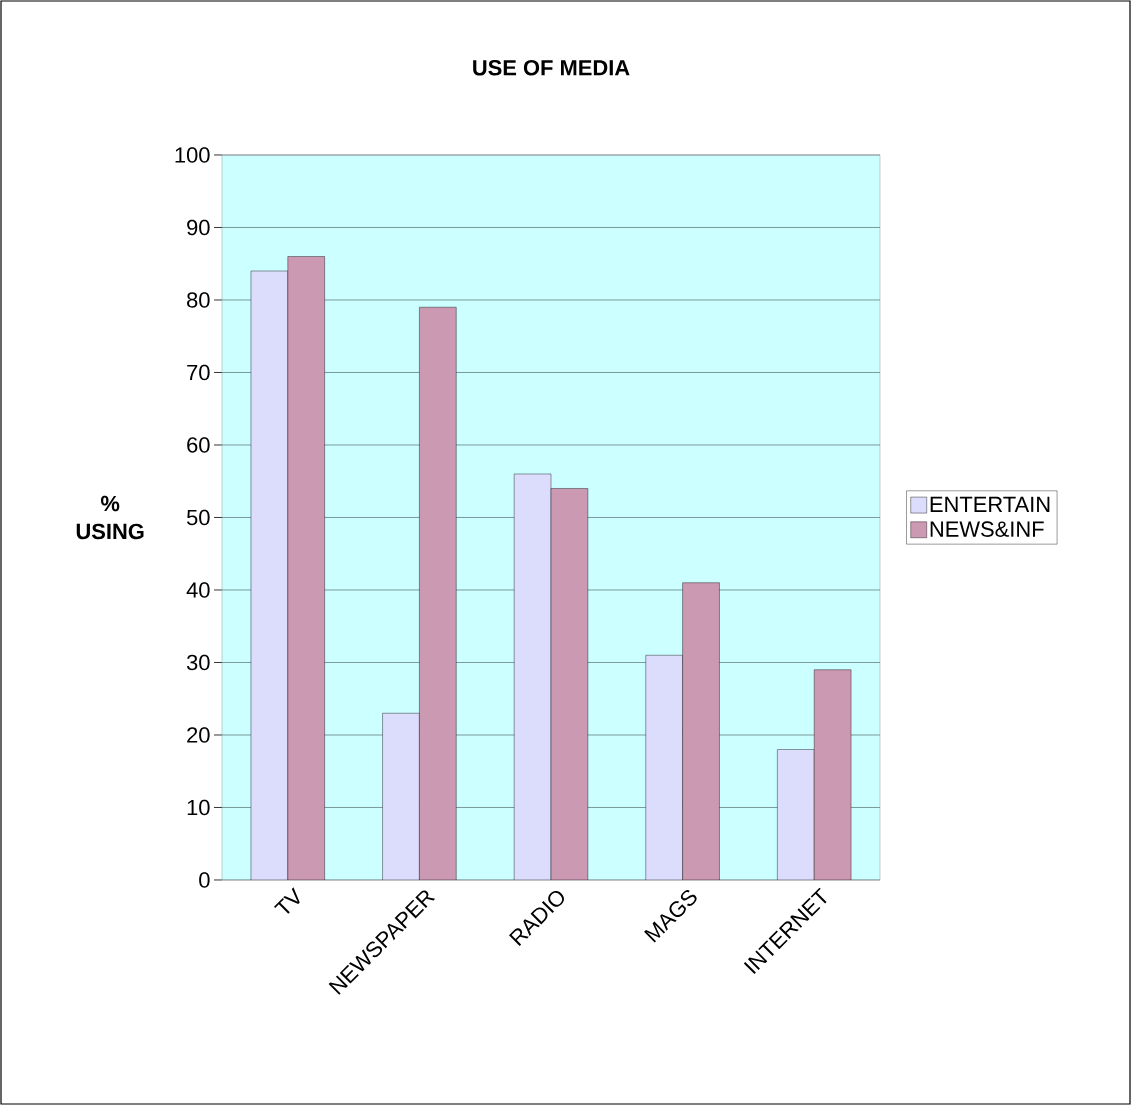 The width and height of the screenshot is (1131, 1105). Describe the element at coordinates (198, 807) in the screenshot. I see `y-tick-label: 10` at that location.